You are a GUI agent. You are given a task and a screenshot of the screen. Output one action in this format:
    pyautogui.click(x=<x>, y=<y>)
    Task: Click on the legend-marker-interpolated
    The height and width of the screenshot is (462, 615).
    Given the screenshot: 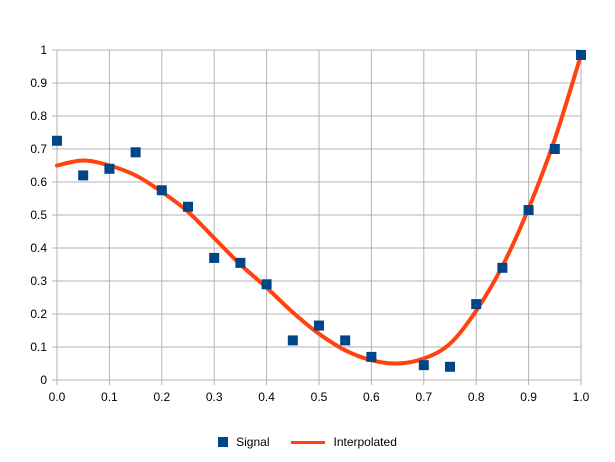 What is the action you would take?
    pyautogui.click(x=308, y=442)
    